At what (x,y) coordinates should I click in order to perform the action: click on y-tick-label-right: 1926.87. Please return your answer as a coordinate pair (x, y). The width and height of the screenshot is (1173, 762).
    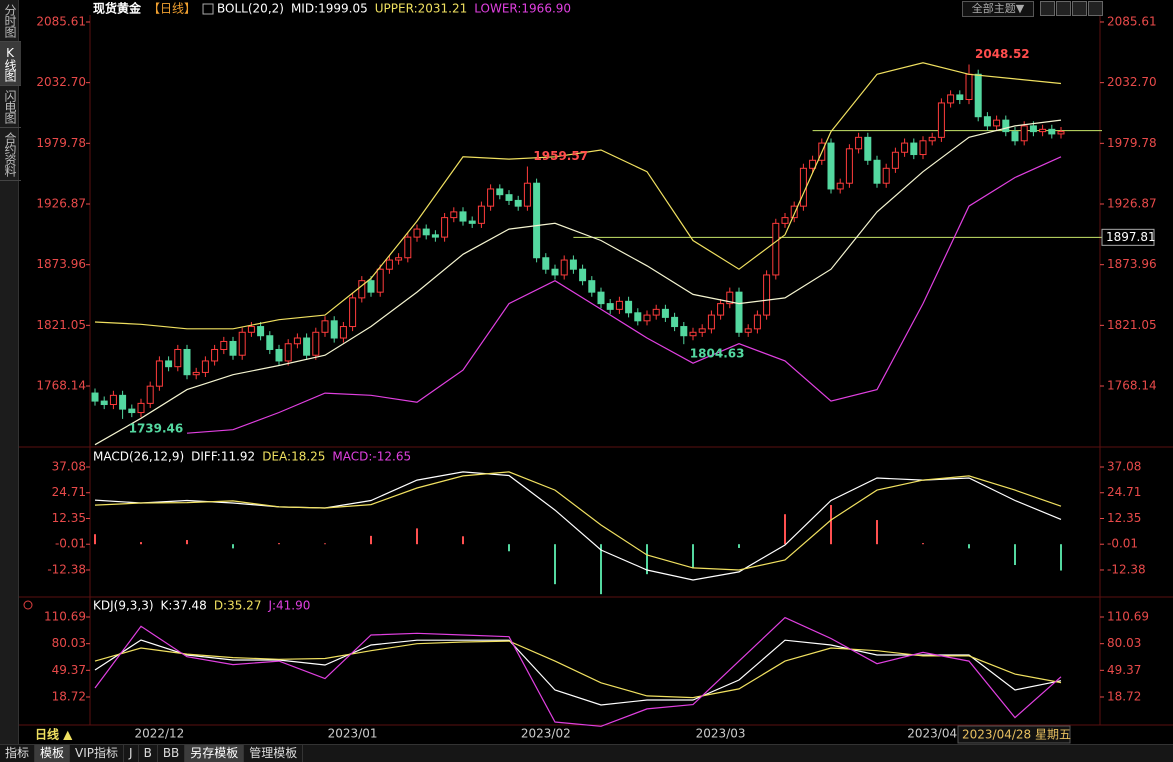
    Looking at the image, I should click on (1132, 204).